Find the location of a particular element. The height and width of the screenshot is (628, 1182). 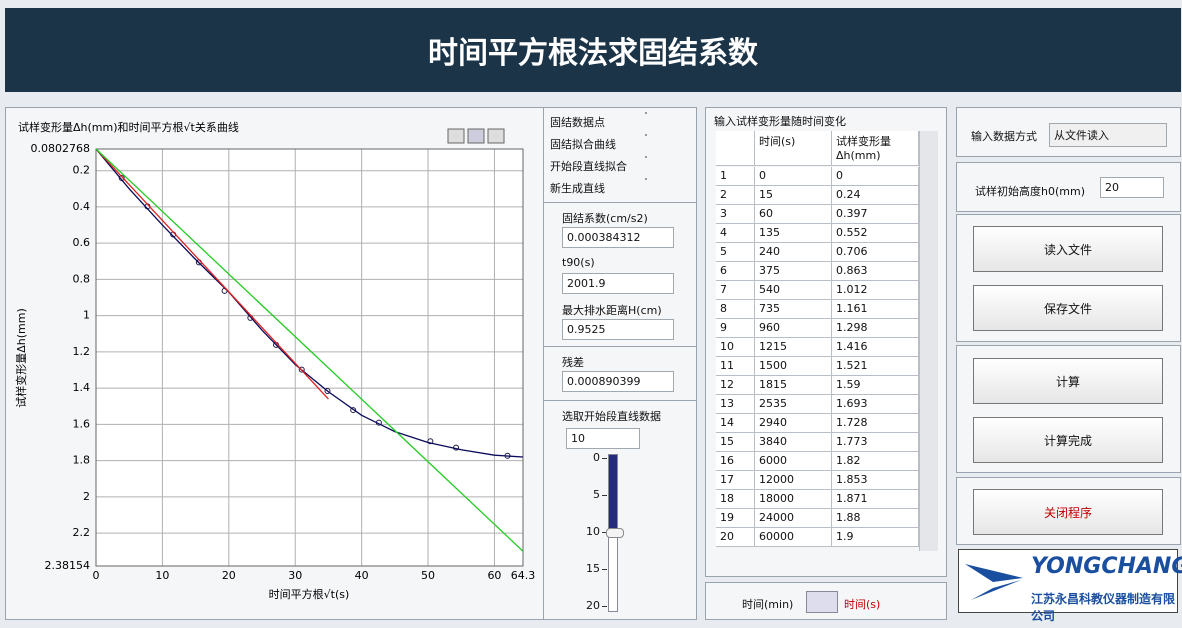

input-mode-label: 输入数据方式 is located at coordinates (1004, 136).